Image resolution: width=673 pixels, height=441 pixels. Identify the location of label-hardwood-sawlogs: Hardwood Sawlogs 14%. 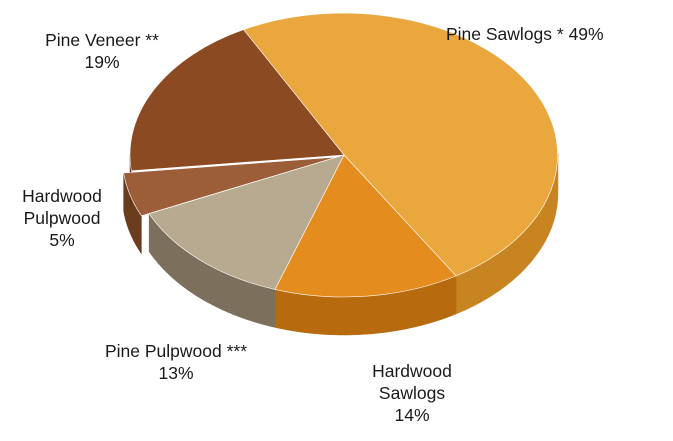
(412, 393).